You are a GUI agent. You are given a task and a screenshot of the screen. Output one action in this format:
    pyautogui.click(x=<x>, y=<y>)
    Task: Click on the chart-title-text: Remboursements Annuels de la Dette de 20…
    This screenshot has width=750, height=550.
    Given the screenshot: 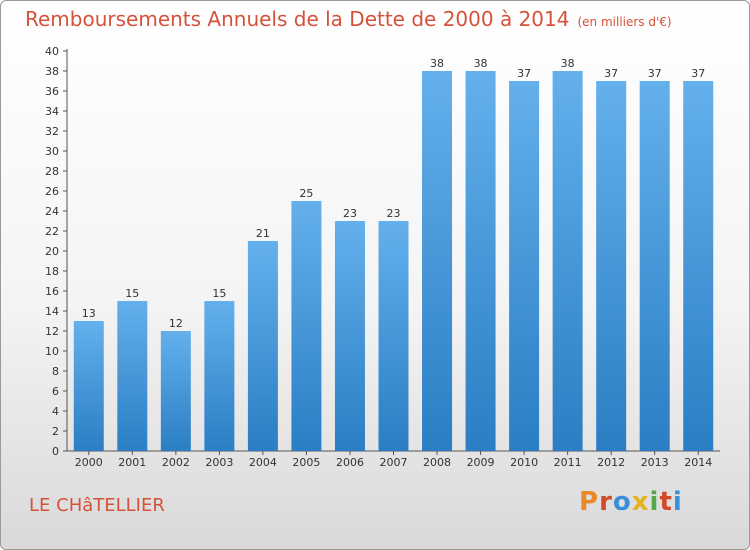 What is the action you would take?
    pyautogui.click(x=297, y=19)
    